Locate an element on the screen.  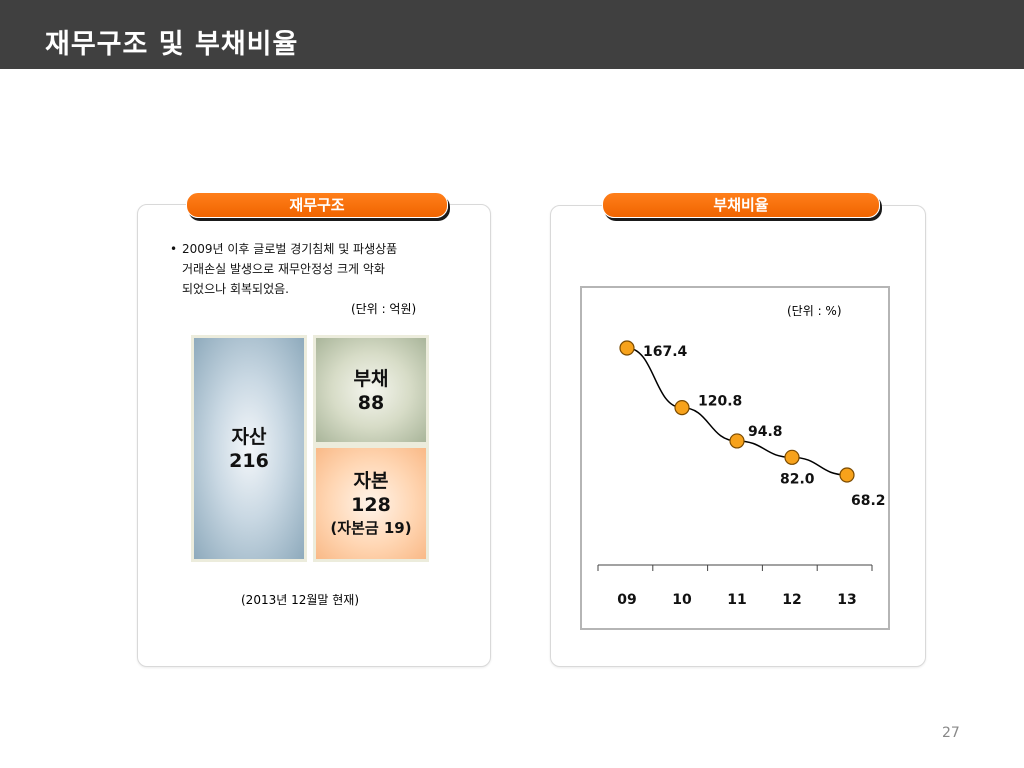
asset-value: 216 is located at coordinates (249, 461).